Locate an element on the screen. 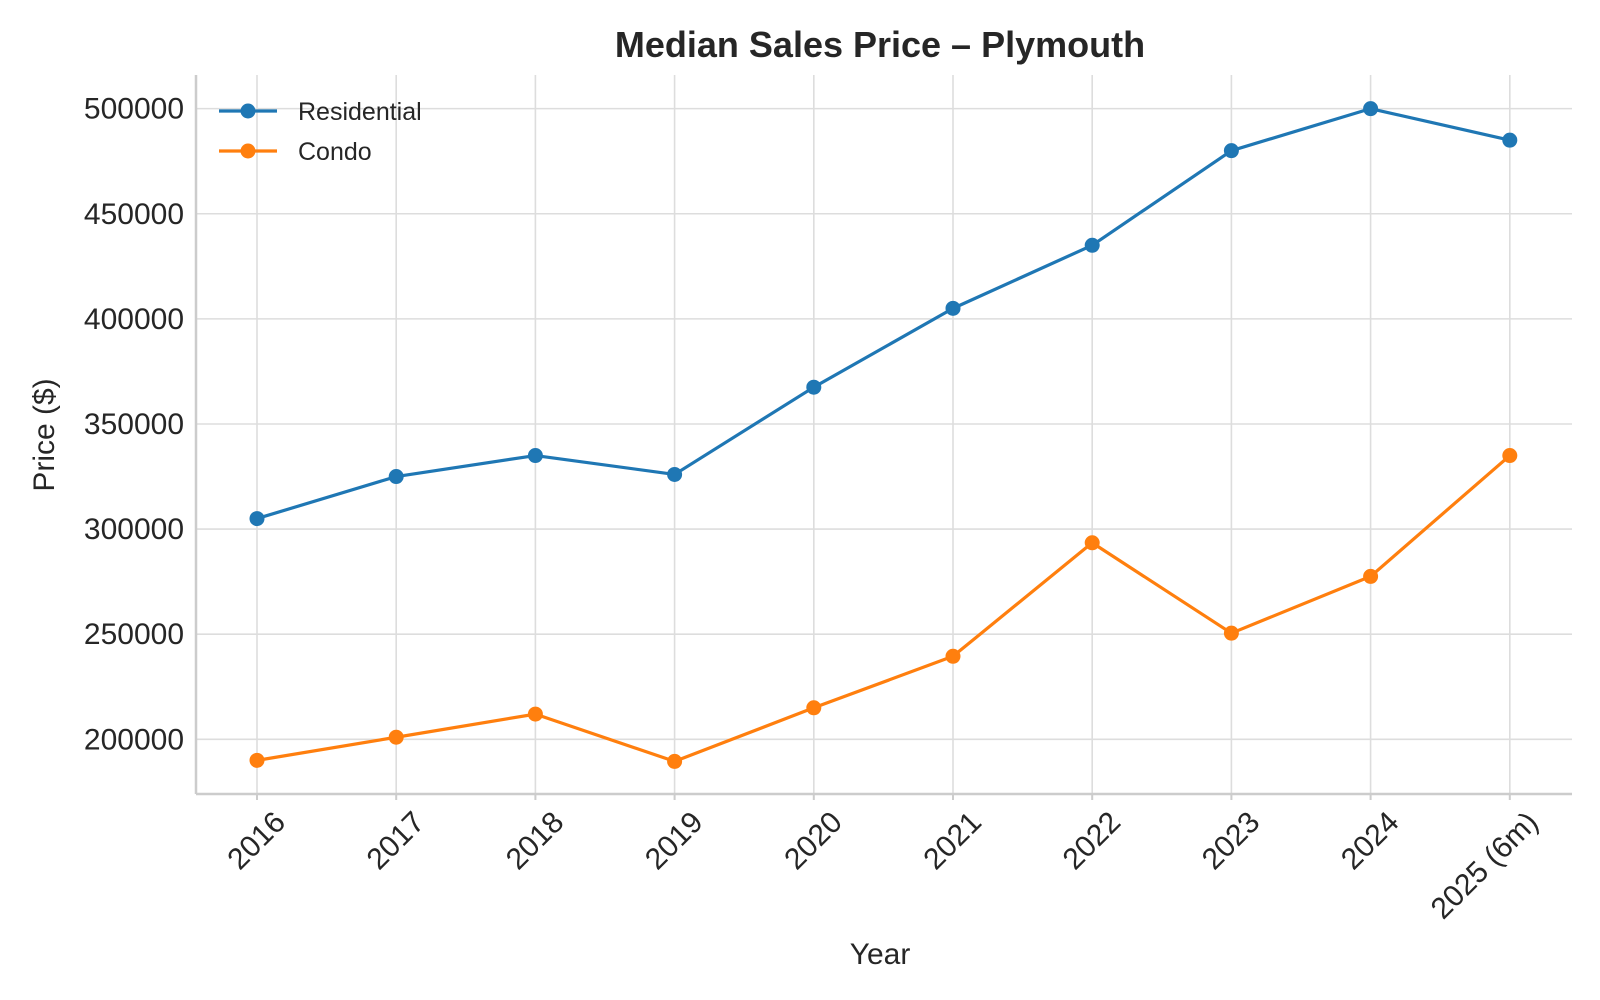  x-axis-label: Year is located at coordinates (880, 954).